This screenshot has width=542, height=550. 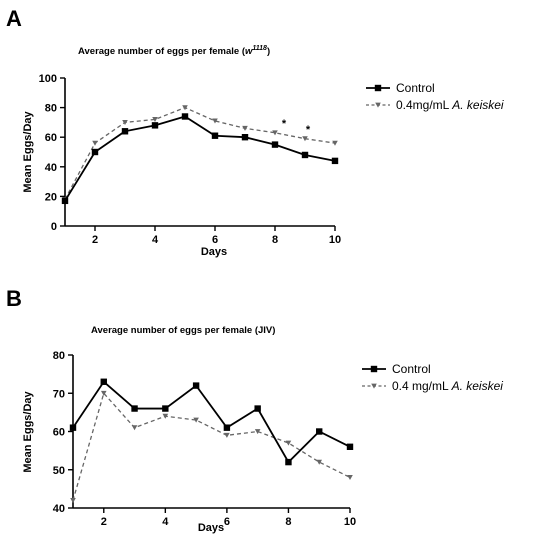 What do you see at coordinates (214, 252) in the screenshot?
I see `panel-a-xlabel: Days` at bounding box center [214, 252].